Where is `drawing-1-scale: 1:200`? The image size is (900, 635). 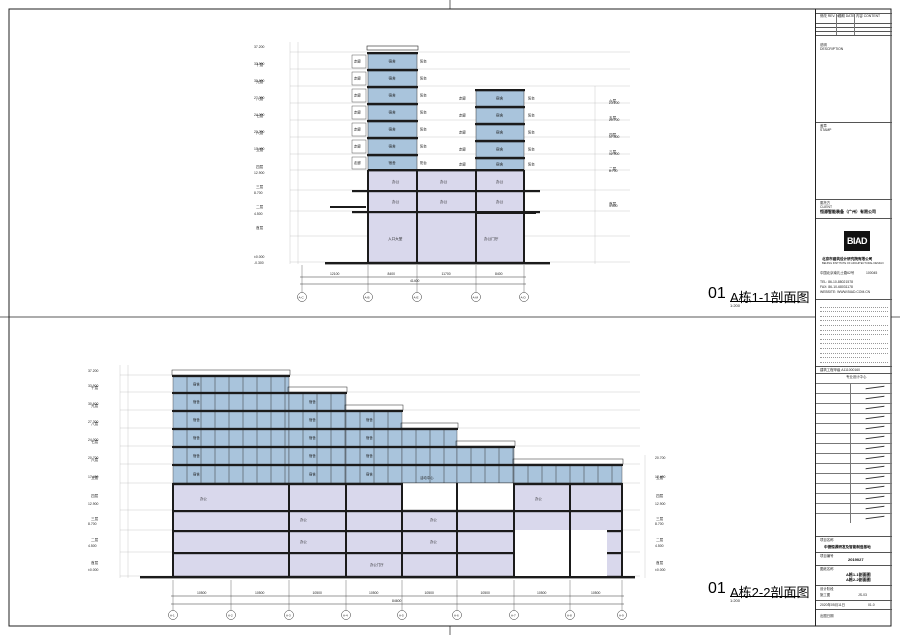
drawing-1-scale: 1:200 is located at coordinates (735, 305).